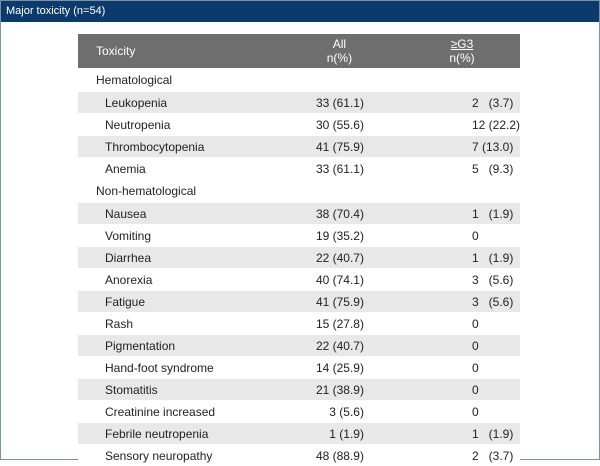 This screenshot has height=466, width=600. What do you see at coordinates (176, 455) in the screenshot?
I see `toxicity-name: Sensory neuropathy` at bounding box center [176, 455].